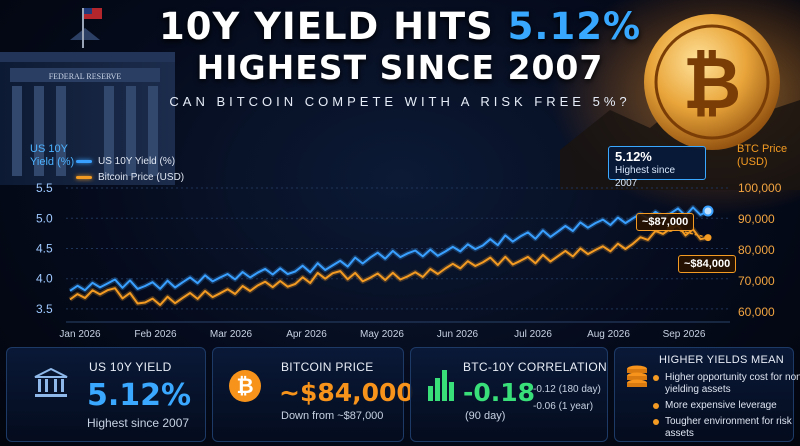 Image resolution: width=800 pixels, height=446 pixels. I want to click on title-prefix: 10Y YIELD HITS, so click(326, 26).